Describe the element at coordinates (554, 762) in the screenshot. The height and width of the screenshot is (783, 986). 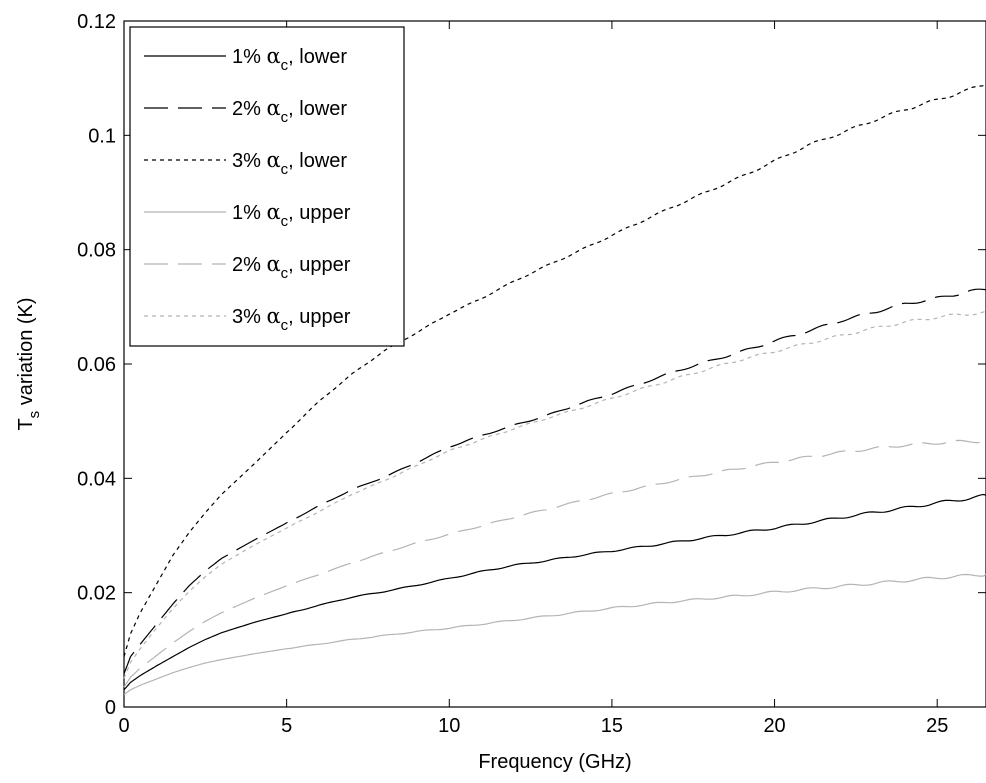
I see `x-axis-title: Frequency (GHz)` at that location.